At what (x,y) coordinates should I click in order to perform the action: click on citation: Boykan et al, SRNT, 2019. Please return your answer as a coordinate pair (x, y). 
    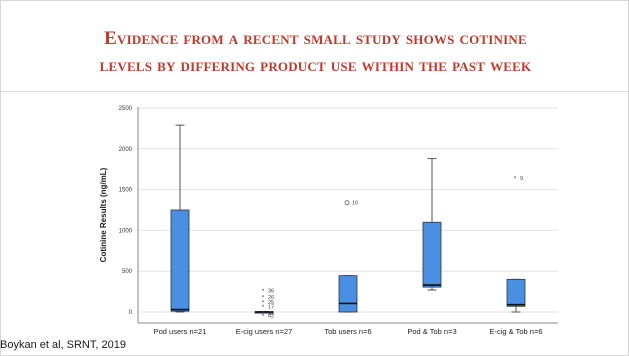
    Looking at the image, I should click on (63, 345).